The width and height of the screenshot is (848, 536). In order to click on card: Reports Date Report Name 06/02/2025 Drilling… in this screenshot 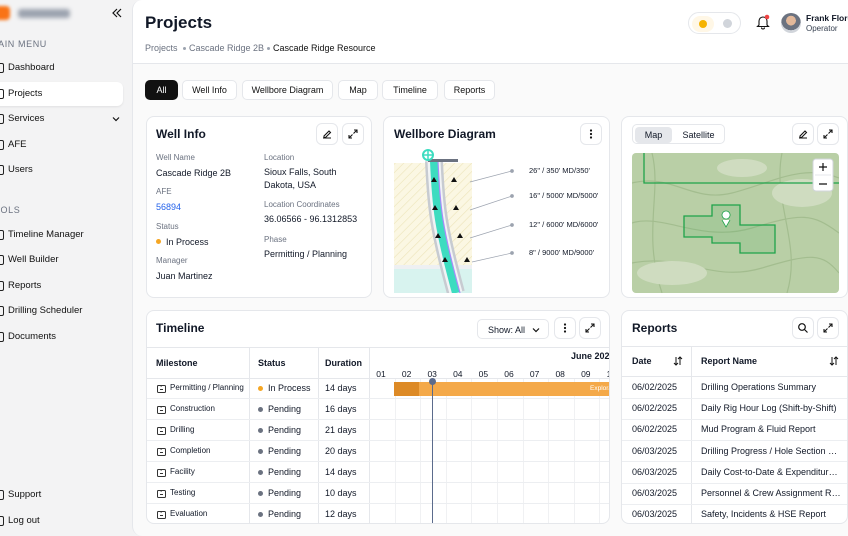, I will do `click(734, 417)`.